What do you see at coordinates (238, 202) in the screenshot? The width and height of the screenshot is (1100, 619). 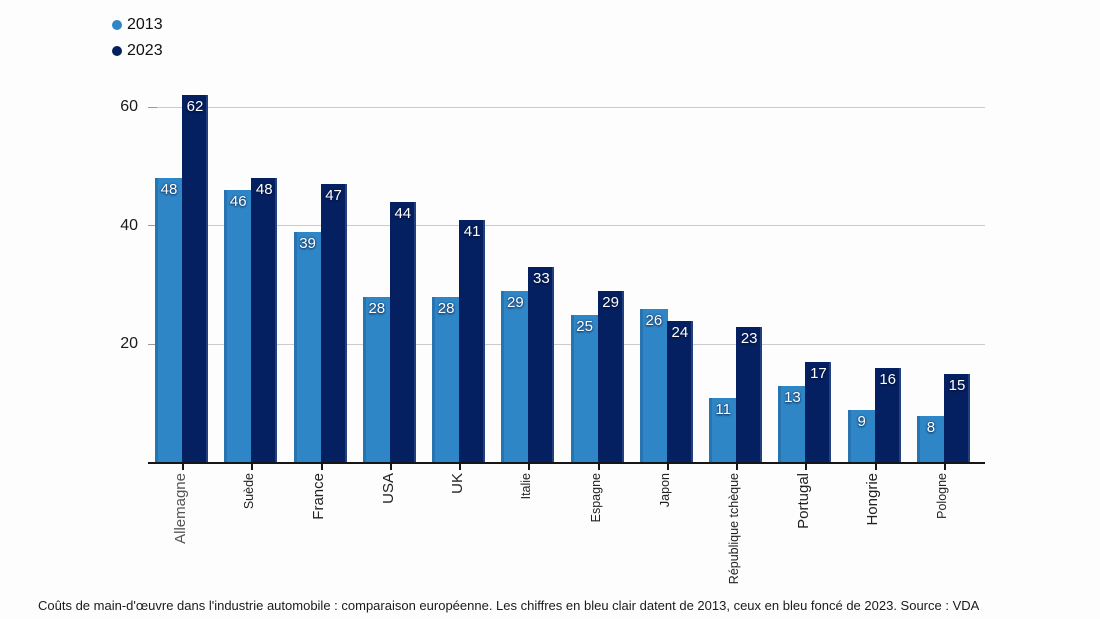 I see `bar-value-label: 46` at bounding box center [238, 202].